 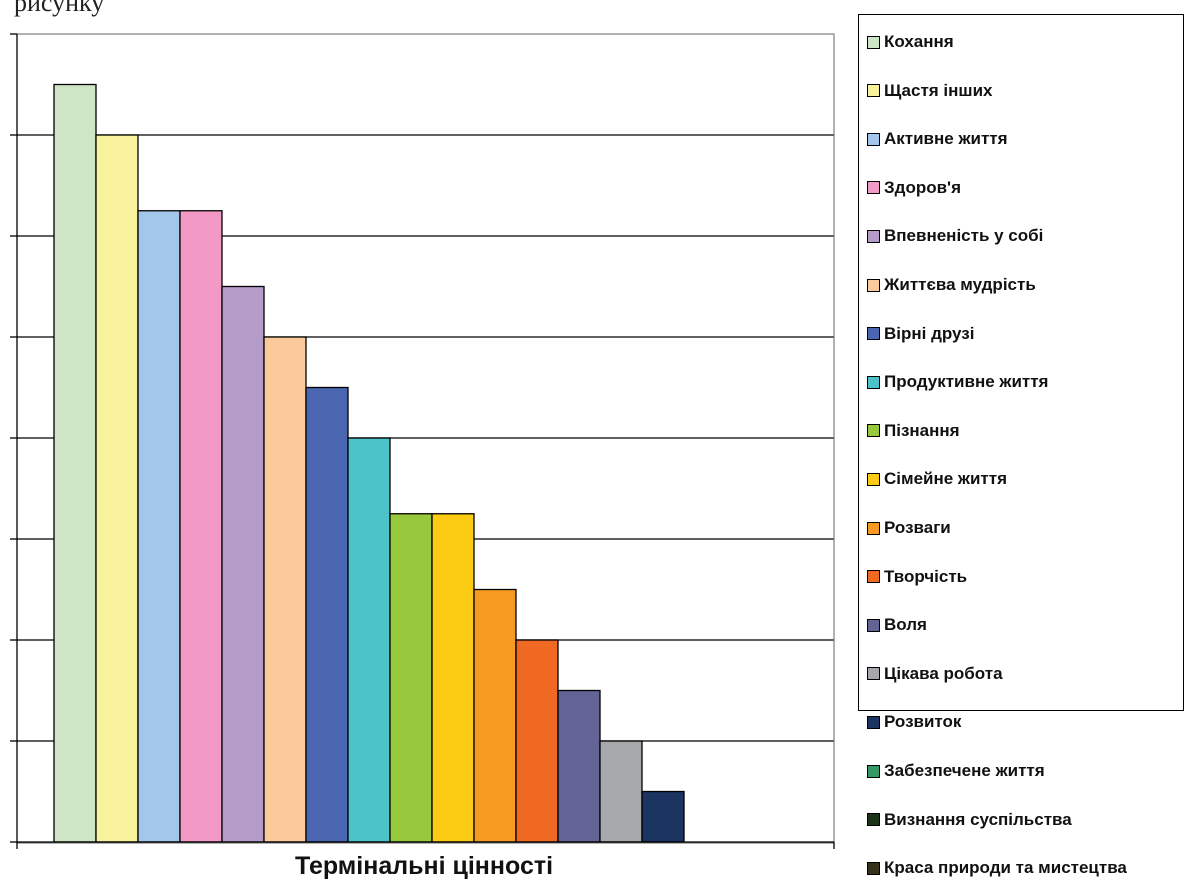 I want to click on legend-item: Здоров'я, so click(x=914, y=188).